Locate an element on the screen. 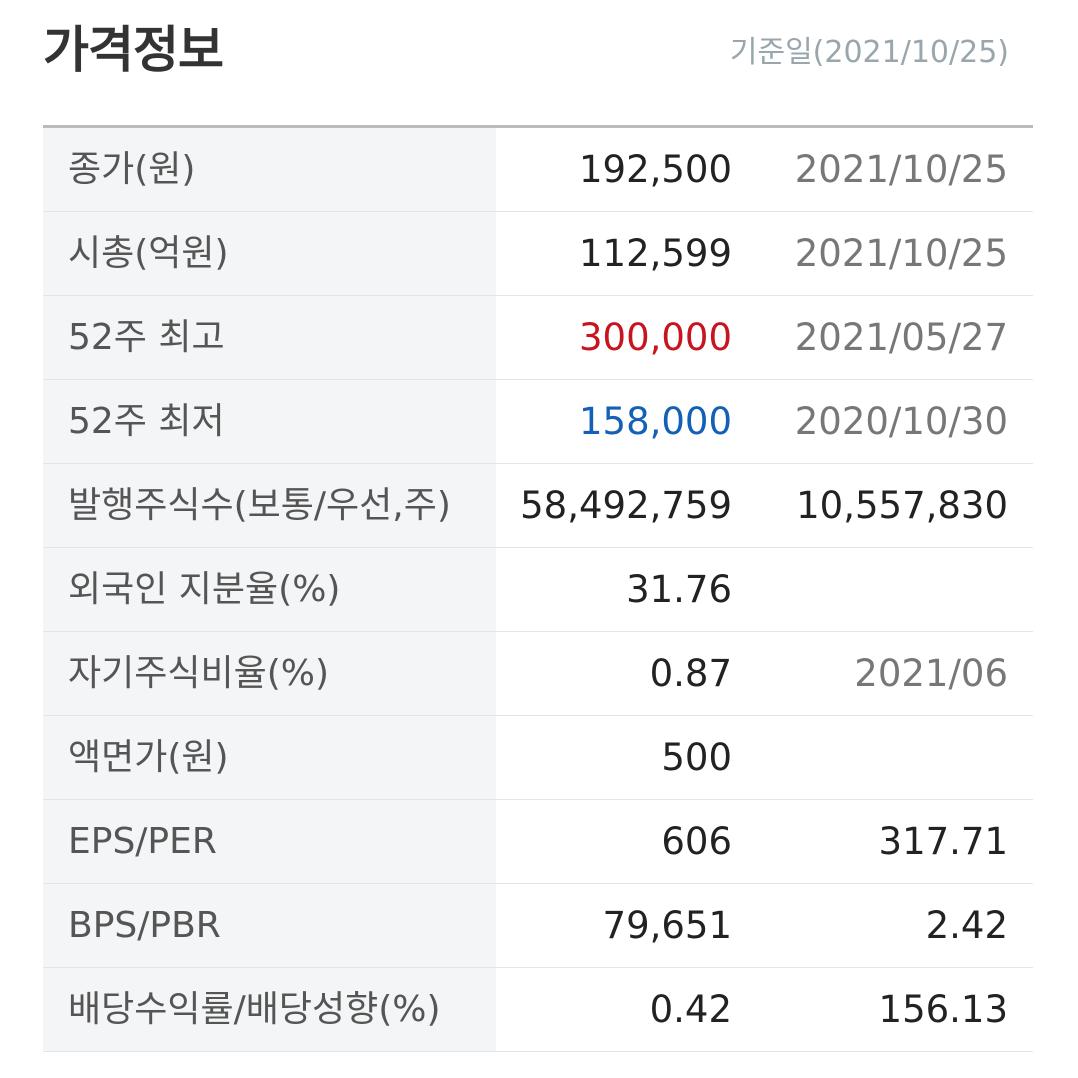 The width and height of the screenshot is (1078, 1078). table-row-treasury-stock: 자기주식비율(%) 0.87 2021/06 is located at coordinates (538, 674).